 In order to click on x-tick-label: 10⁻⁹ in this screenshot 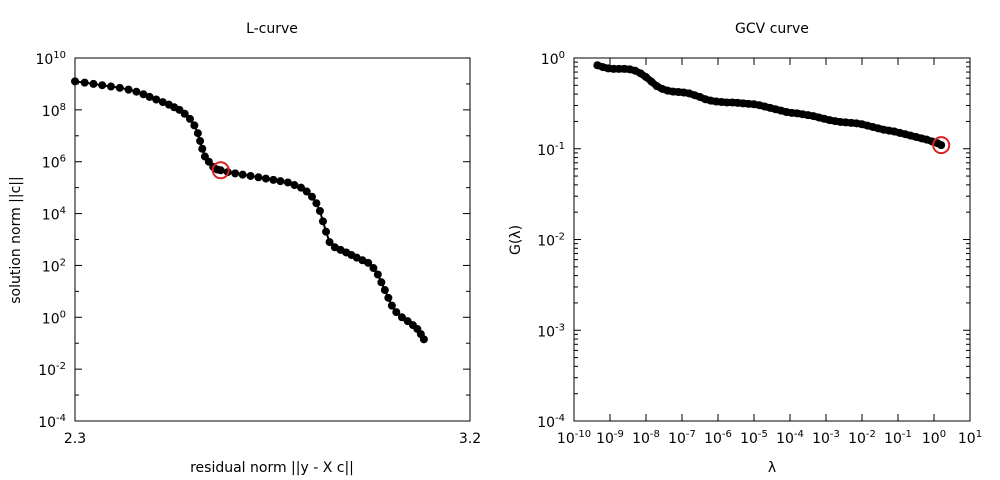, I will do `click(610, 438)`.